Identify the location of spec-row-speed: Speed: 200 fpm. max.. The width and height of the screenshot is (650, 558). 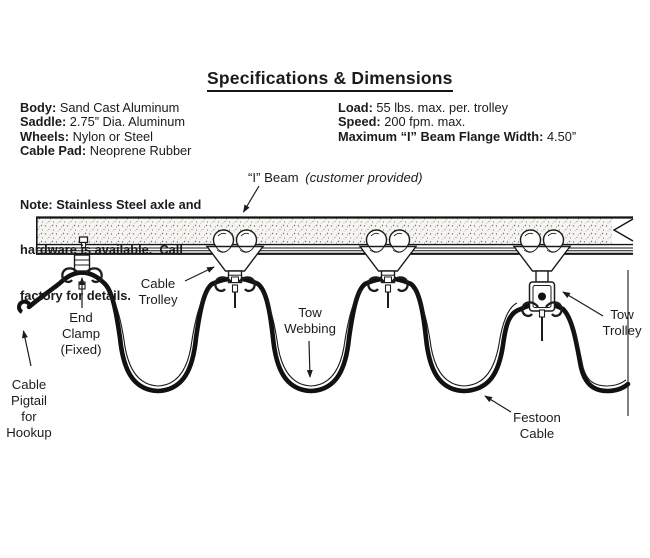
(402, 122).